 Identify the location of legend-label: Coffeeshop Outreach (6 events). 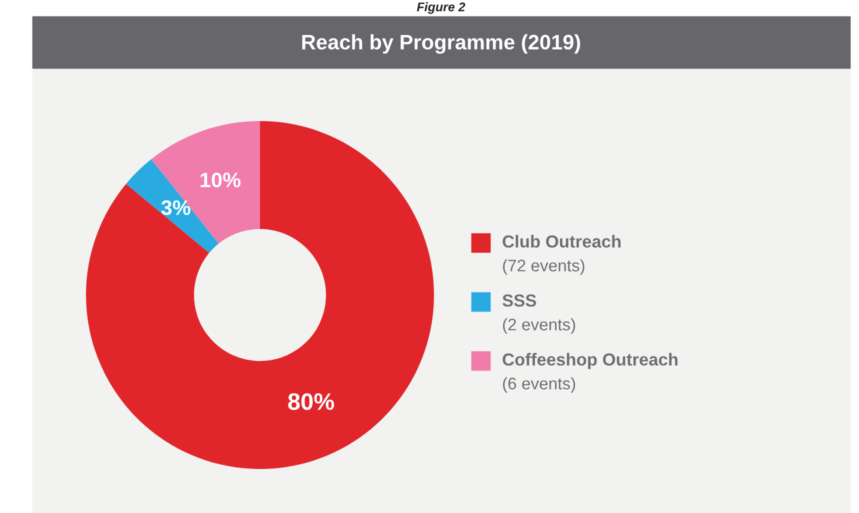
(590, 372).